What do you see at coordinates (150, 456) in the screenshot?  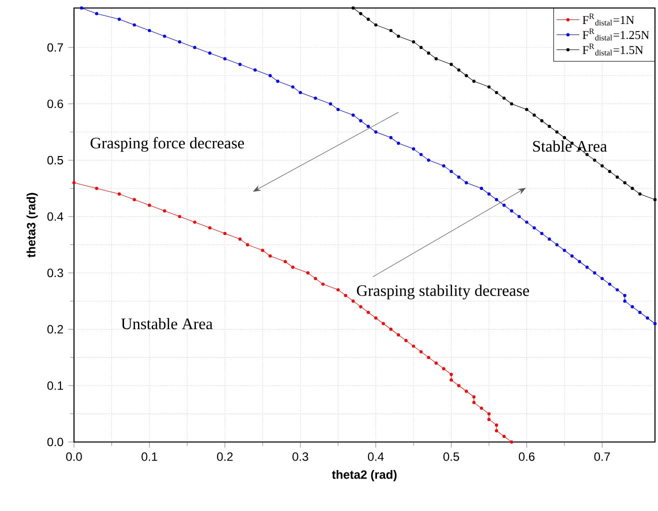 I see `x-tick-label: 0.1` at bounding box center [150, 456].